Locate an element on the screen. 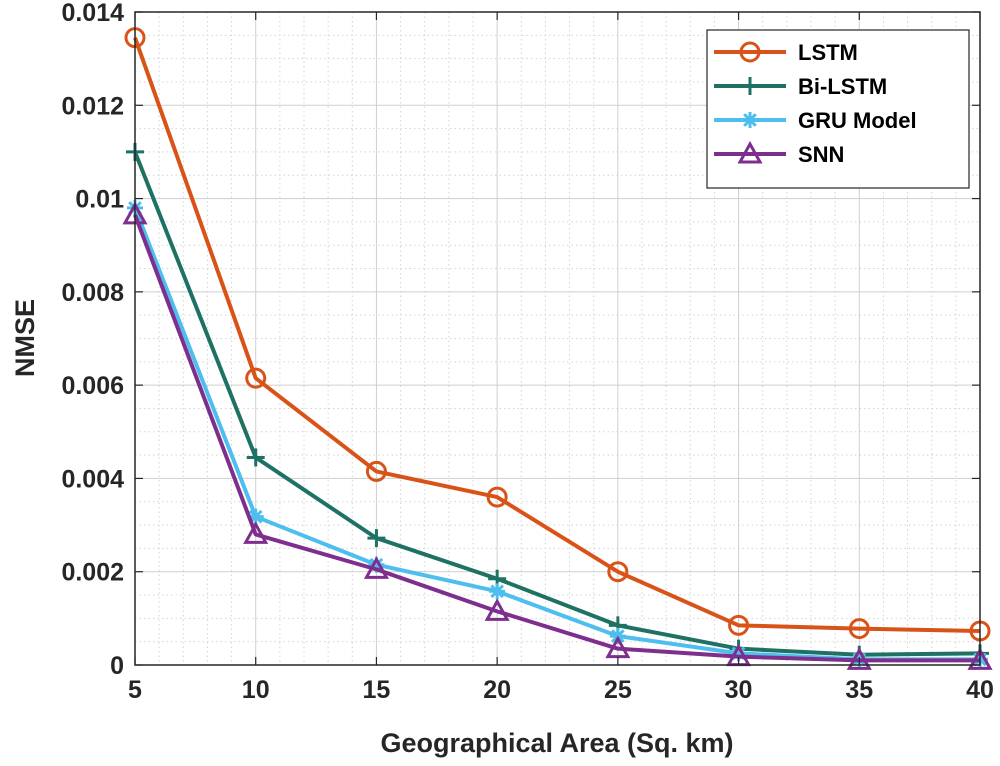 The height and width of the screenshot is (766, 1000). legend-item-gru-model: GRU Model is located at coordinates (815, 120).